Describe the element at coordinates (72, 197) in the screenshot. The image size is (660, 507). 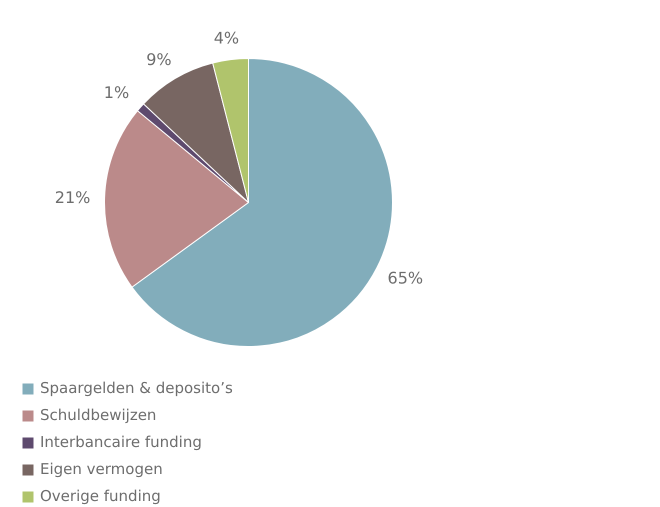
I see `data-label: 21%` at that location.